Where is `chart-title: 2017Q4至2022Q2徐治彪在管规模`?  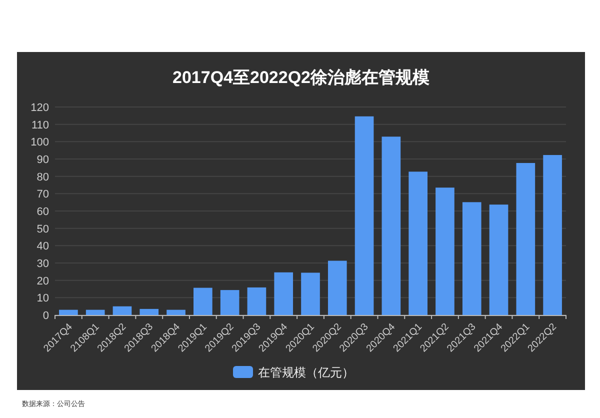
chart-title: 2017Q4至2022Q2徐治彪在管规模 is located at coordinates (301, 77).